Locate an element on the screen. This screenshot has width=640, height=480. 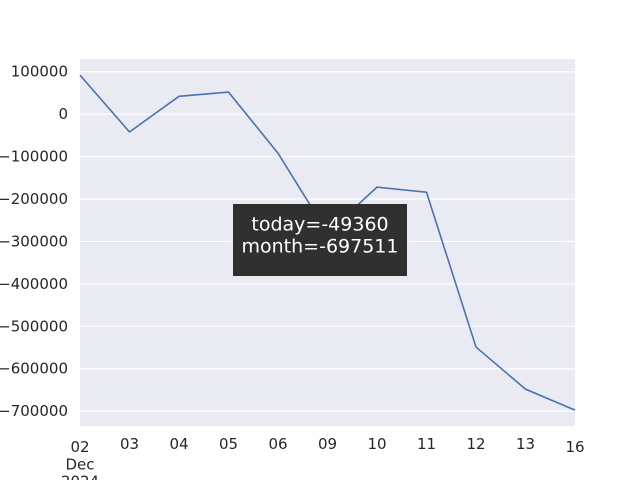
annotation-text: today=-49360 is located at coordinates (319, 225).